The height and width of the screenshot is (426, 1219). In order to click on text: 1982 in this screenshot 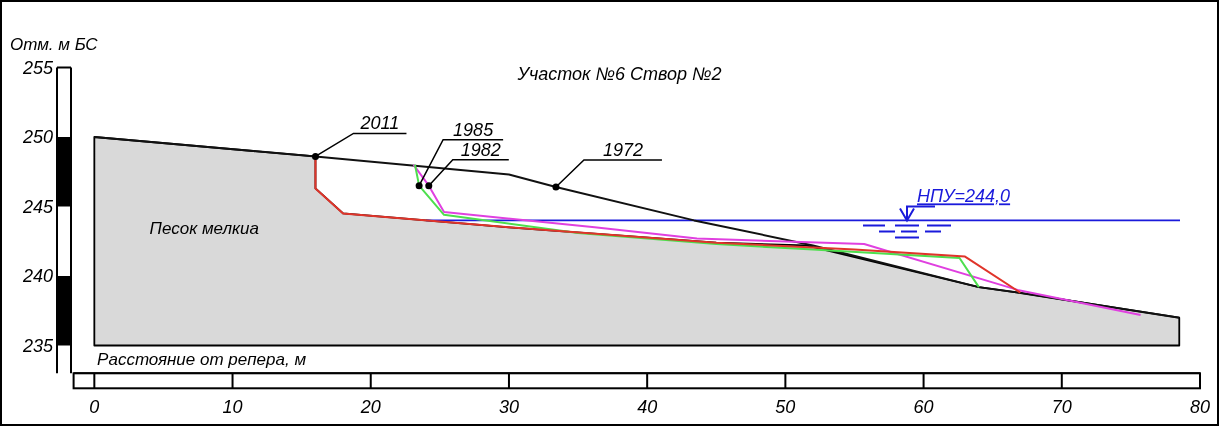, I will do `click(480, 149)`.